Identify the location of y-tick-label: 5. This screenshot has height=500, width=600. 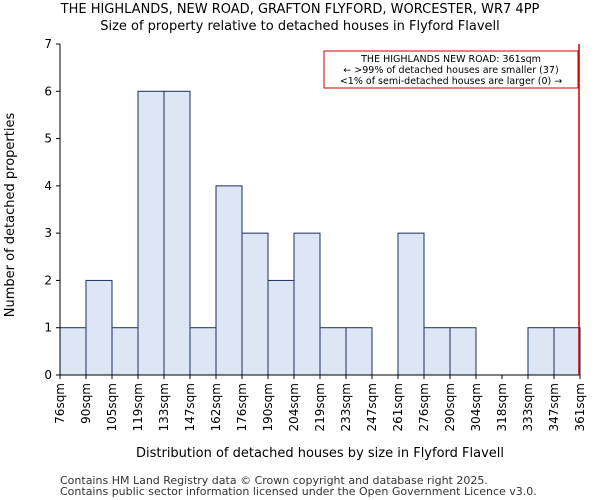
(48, 139).